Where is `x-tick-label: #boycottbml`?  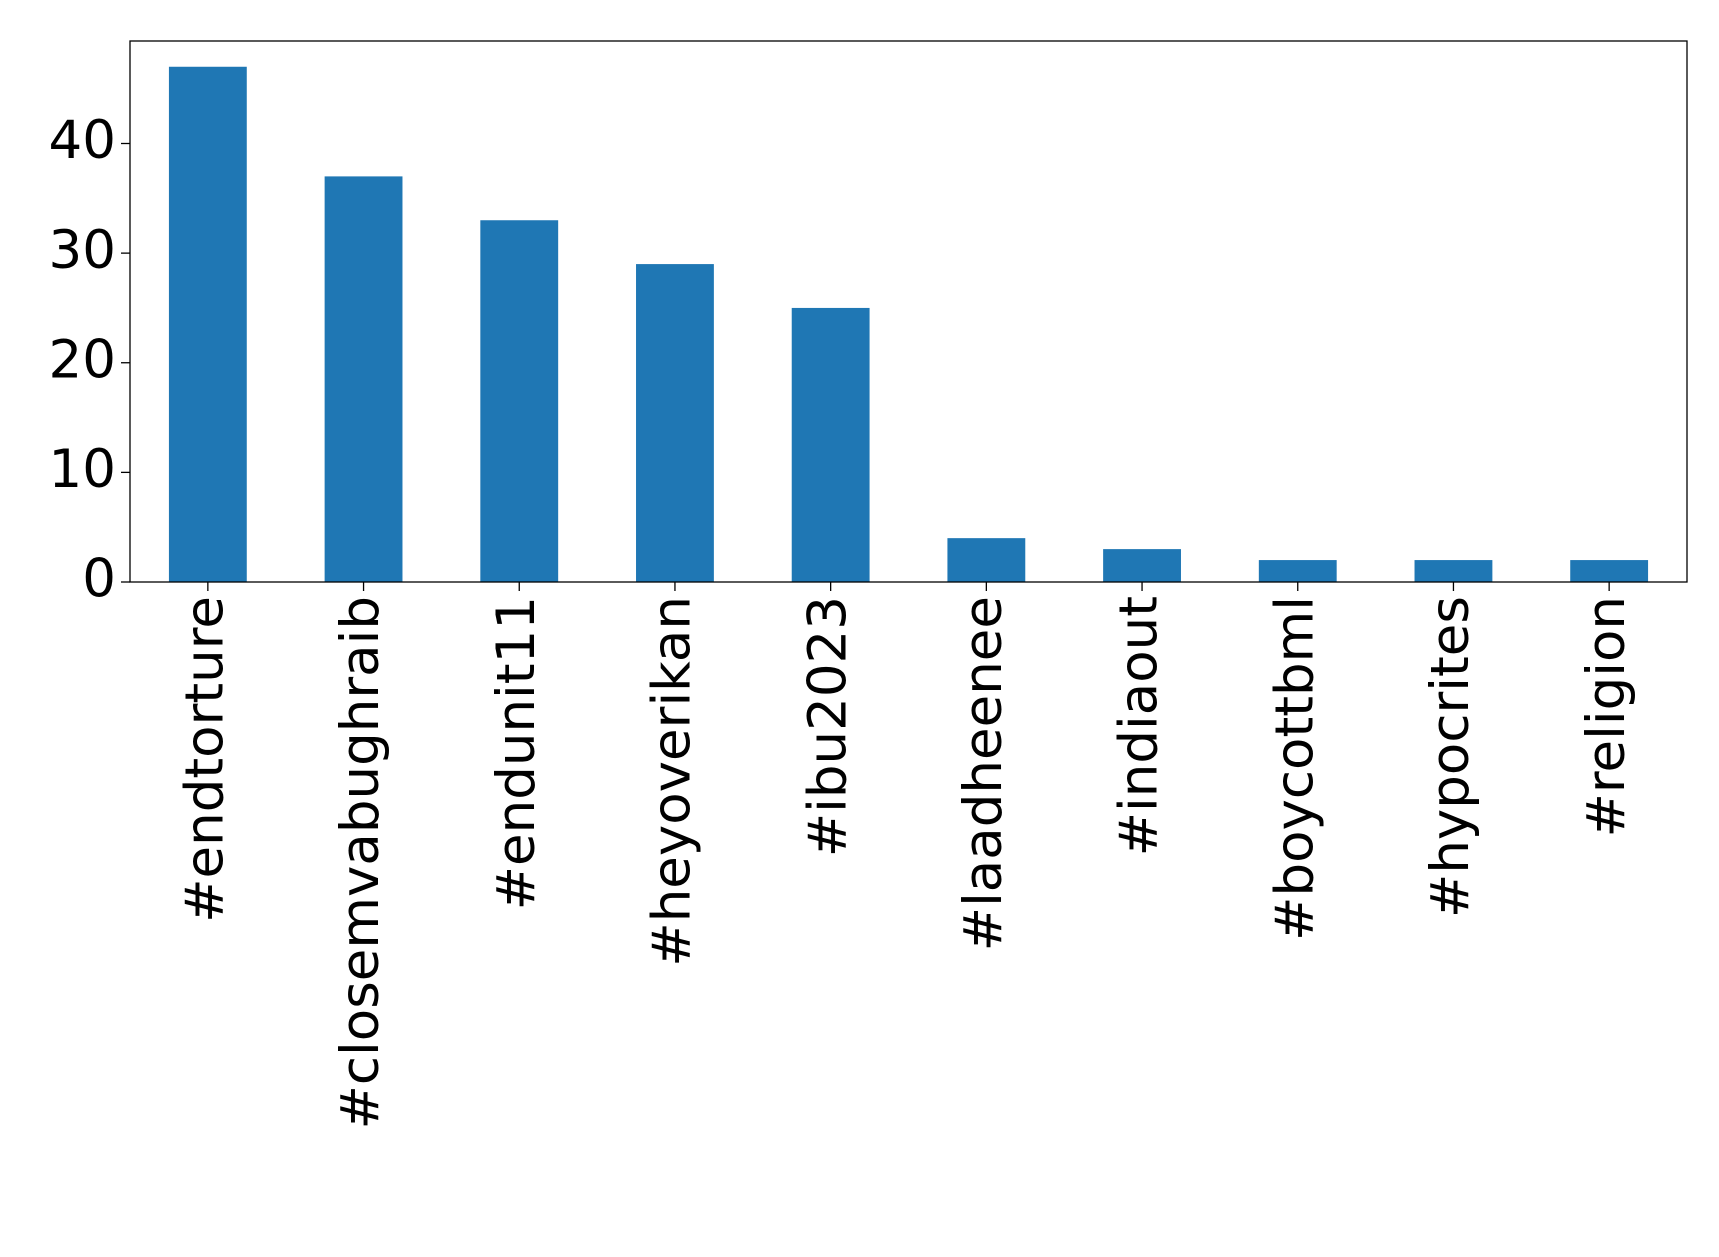
x-tick-label: #boycottbml is located at coordinates (1294, 768).